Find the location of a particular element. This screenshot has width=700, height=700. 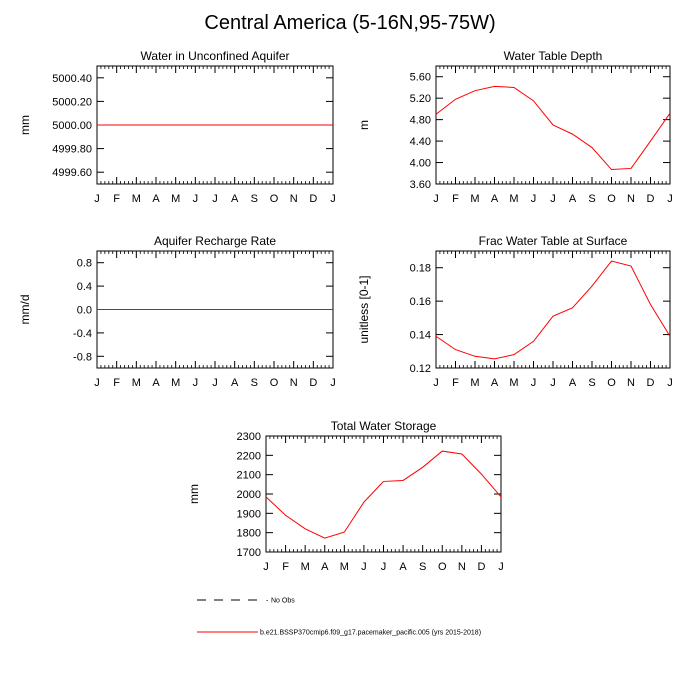

y-tick-label: 4999.80 is located at coordinates (72, 150).